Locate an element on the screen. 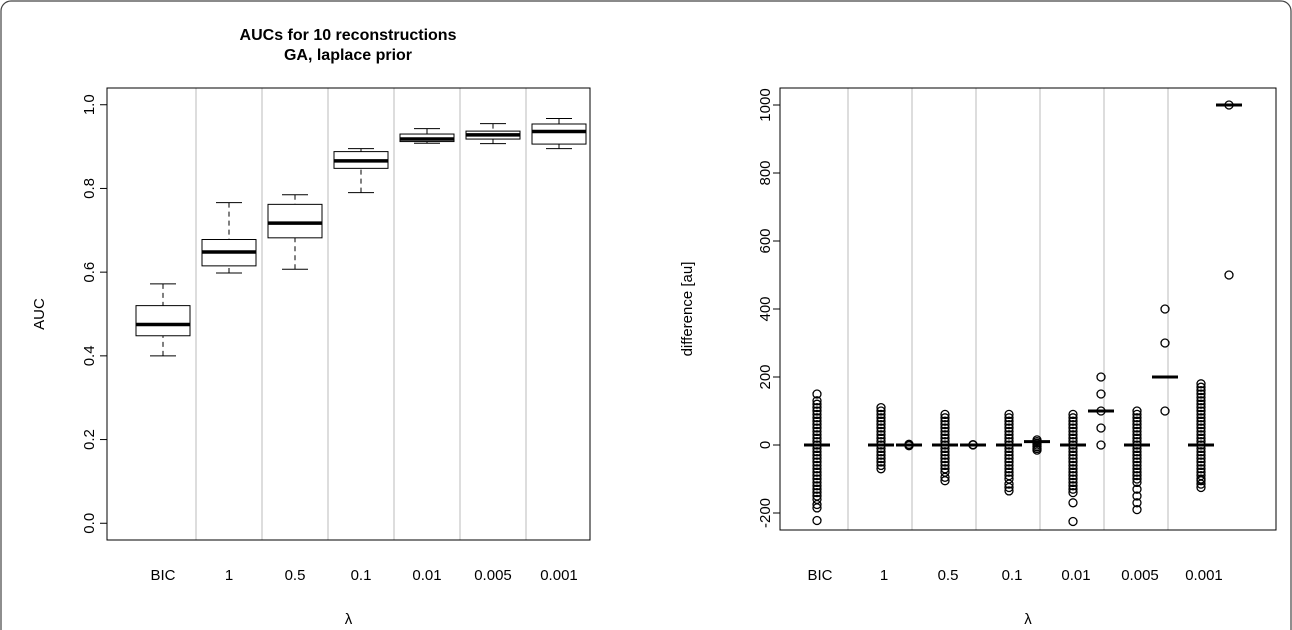 The image size is (1292, 630). x-tick-label: 0.01 is located at coordinates (426, 575).